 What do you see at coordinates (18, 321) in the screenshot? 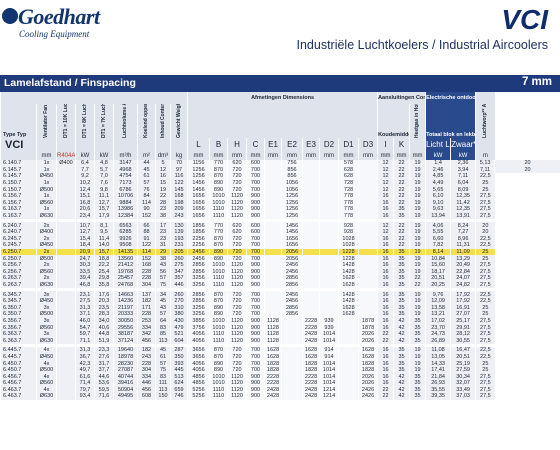
I see `table-cell: 6.356.7` at bounding box center [18, 321].